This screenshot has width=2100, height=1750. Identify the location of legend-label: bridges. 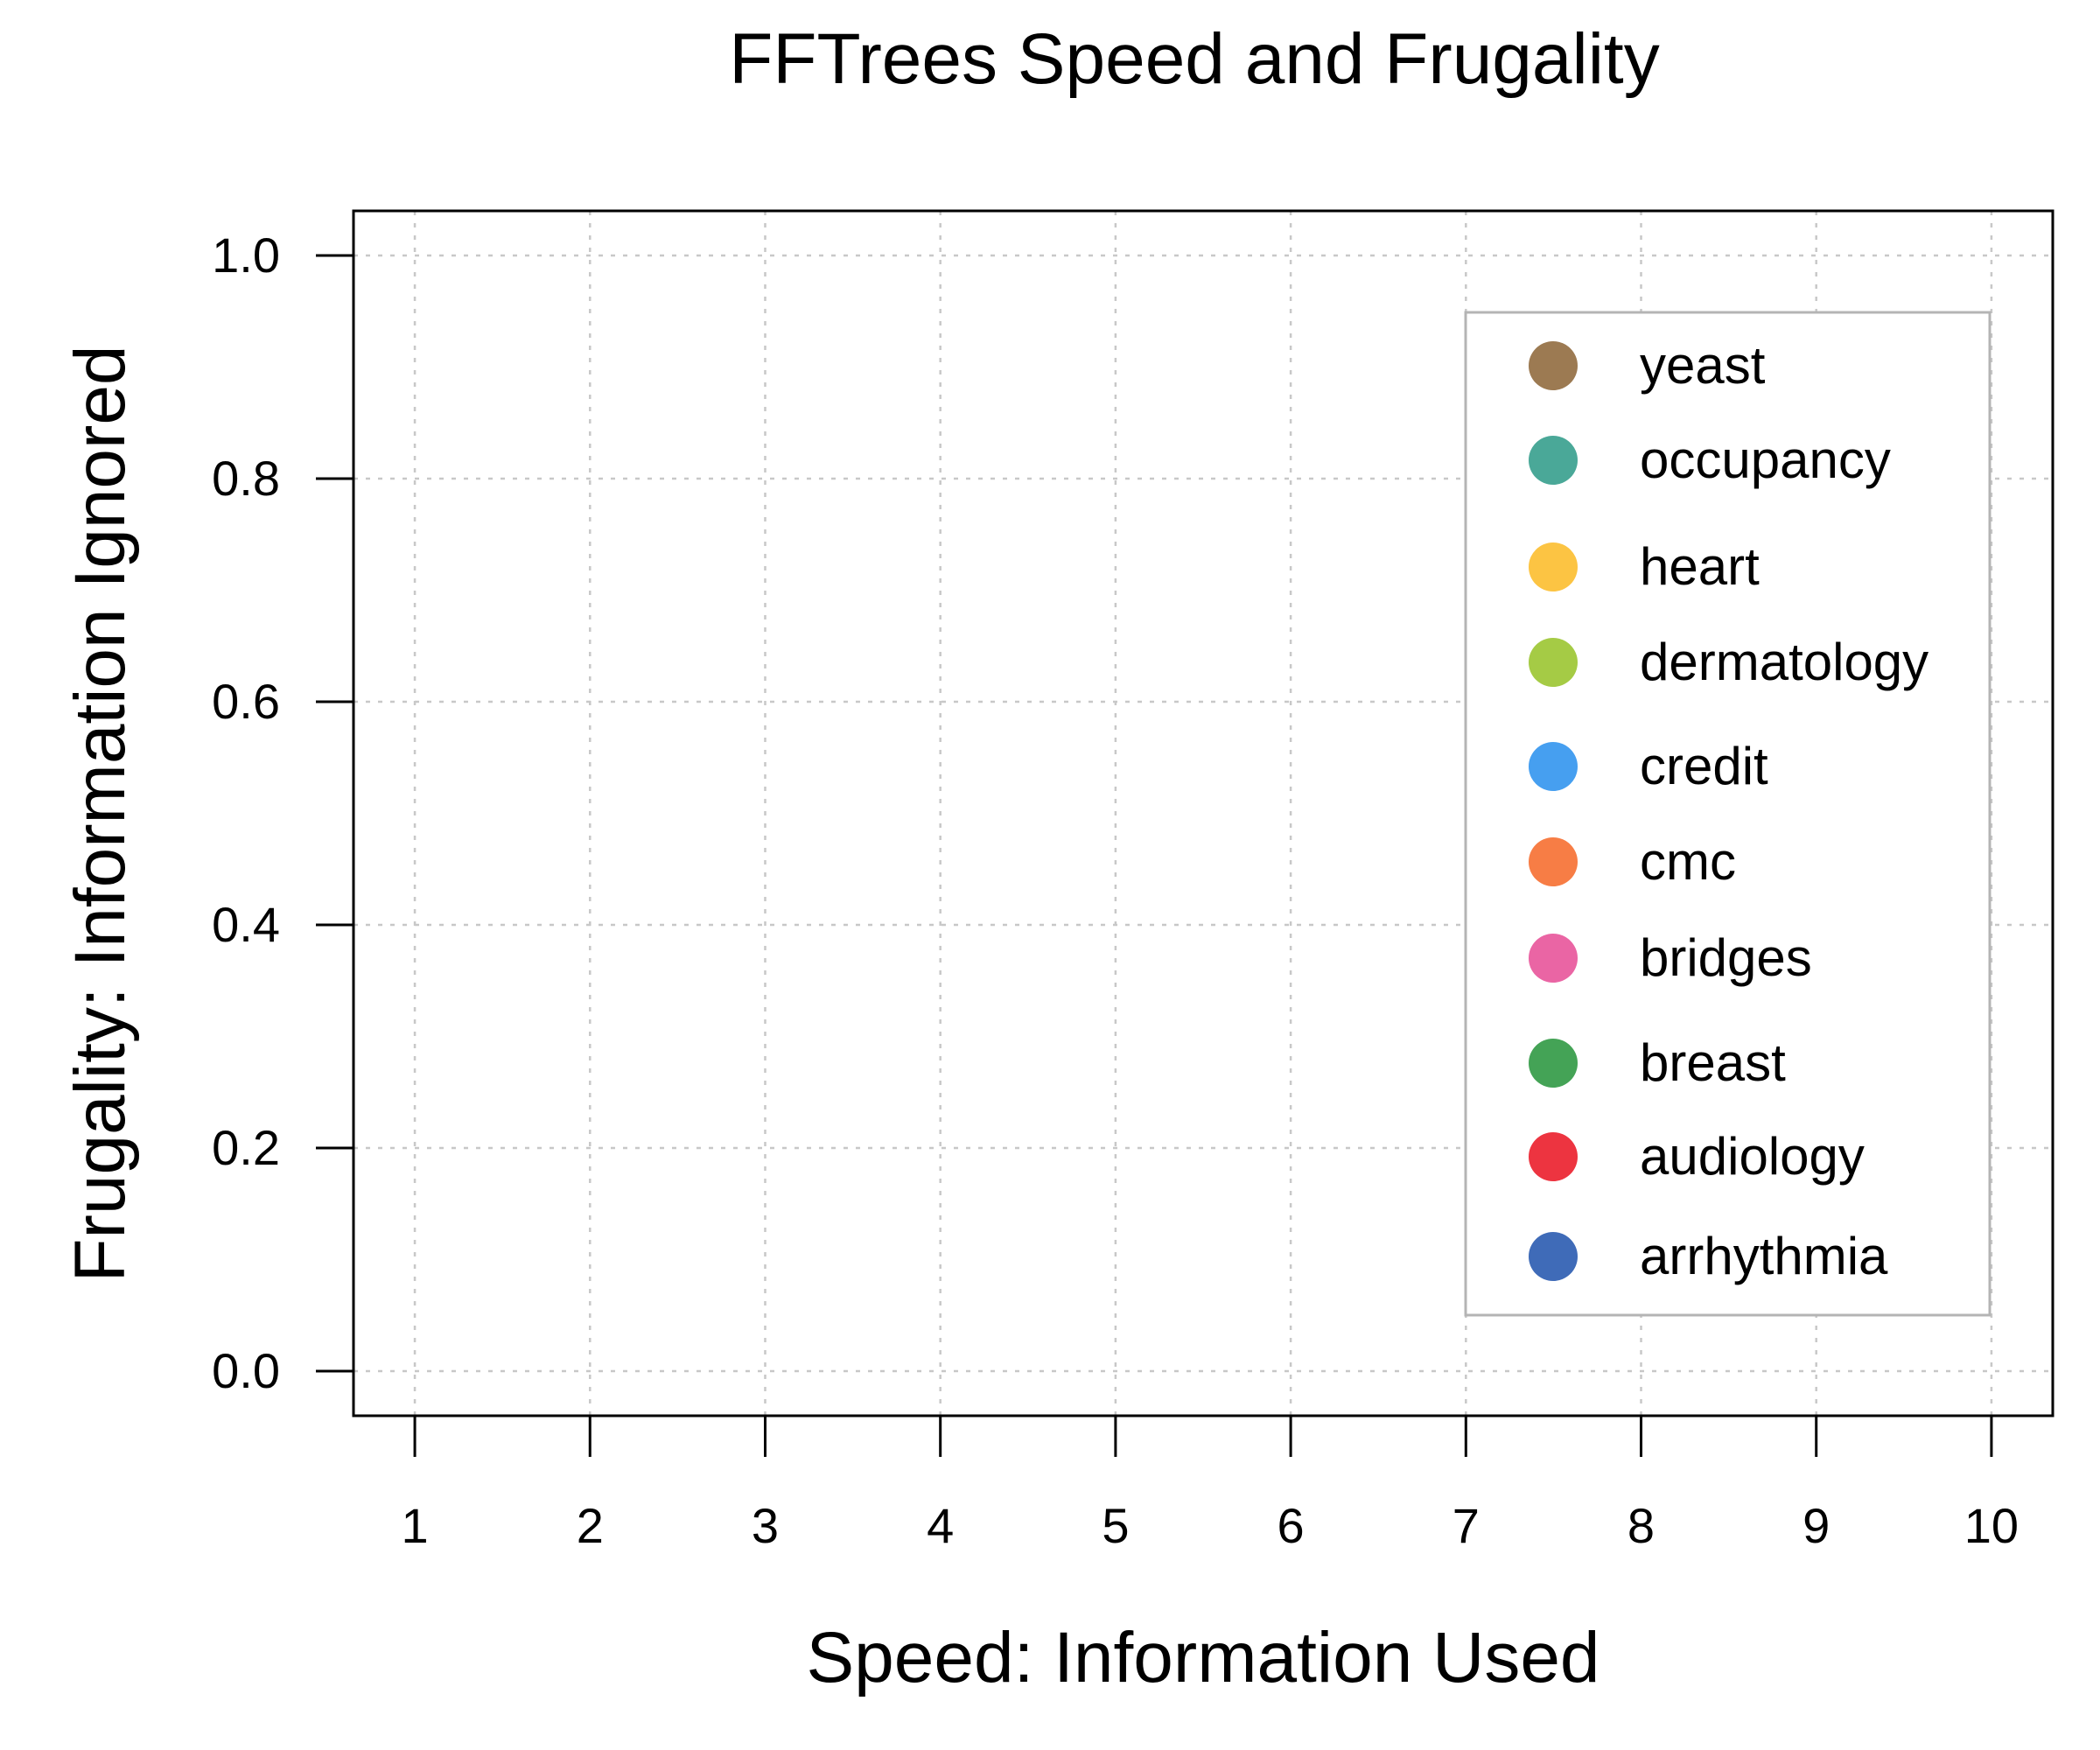
(1726, 957).